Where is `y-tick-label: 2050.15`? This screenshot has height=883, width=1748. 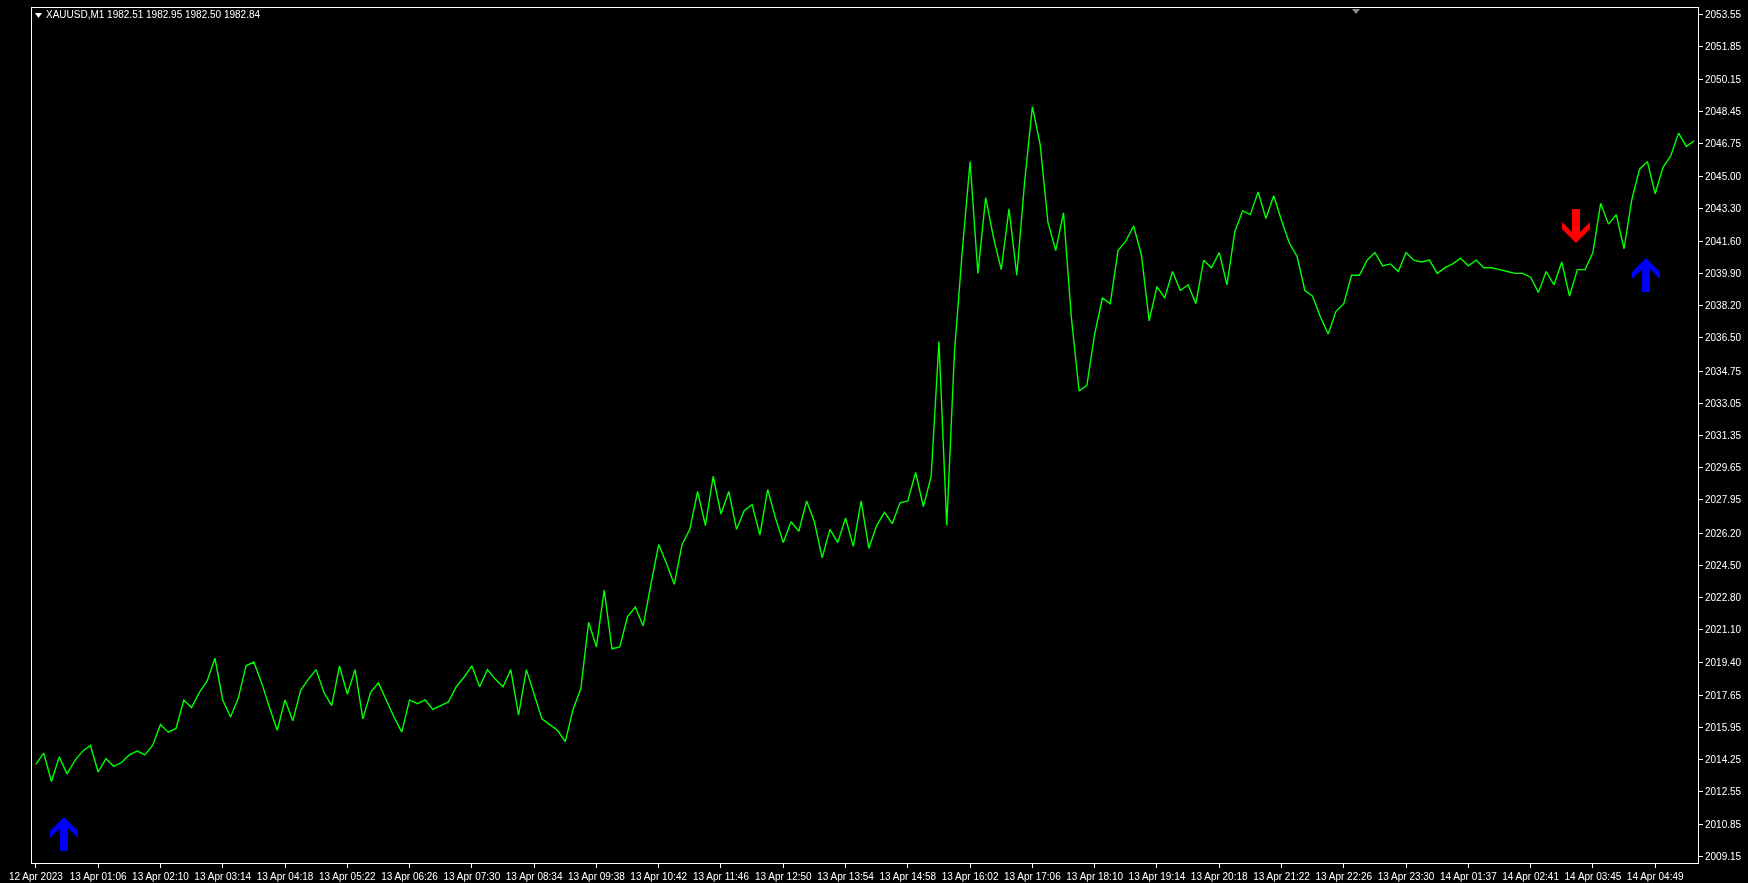 y-tick-label: 2050.15 is located at coordinates (1723, 79).